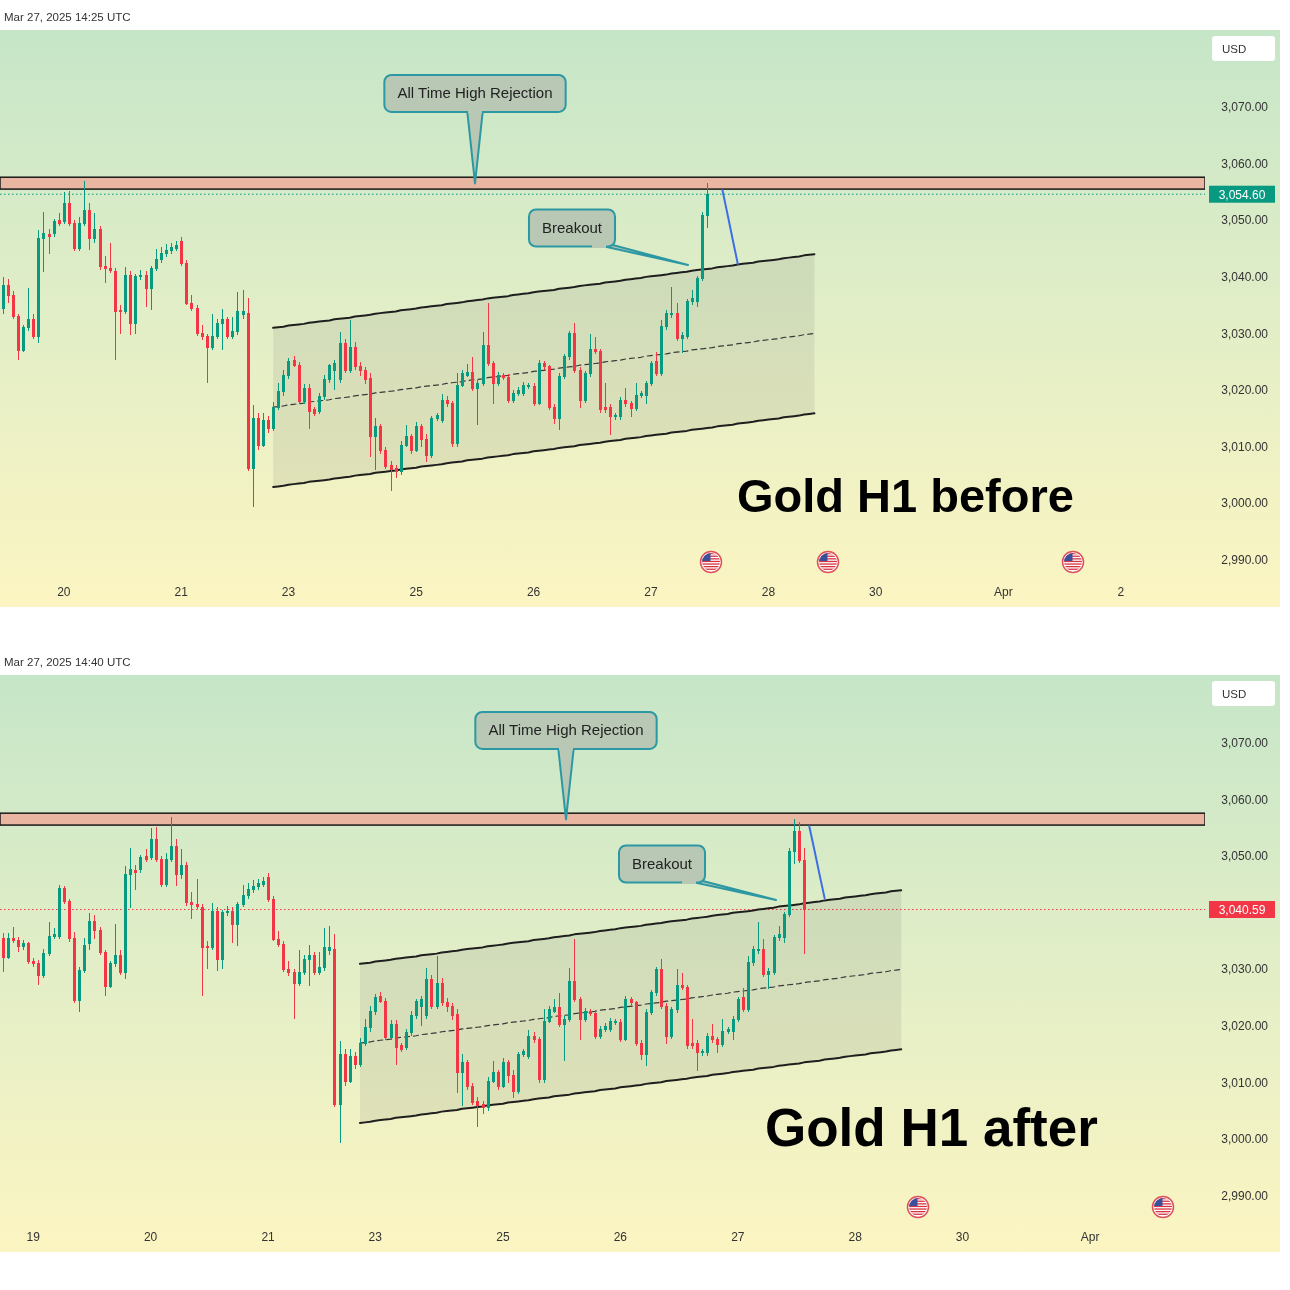 Image resolution: width=1290 pixels, height=1290 pixels. I want to click on x-tick-label: 20, so click(150, 1237).